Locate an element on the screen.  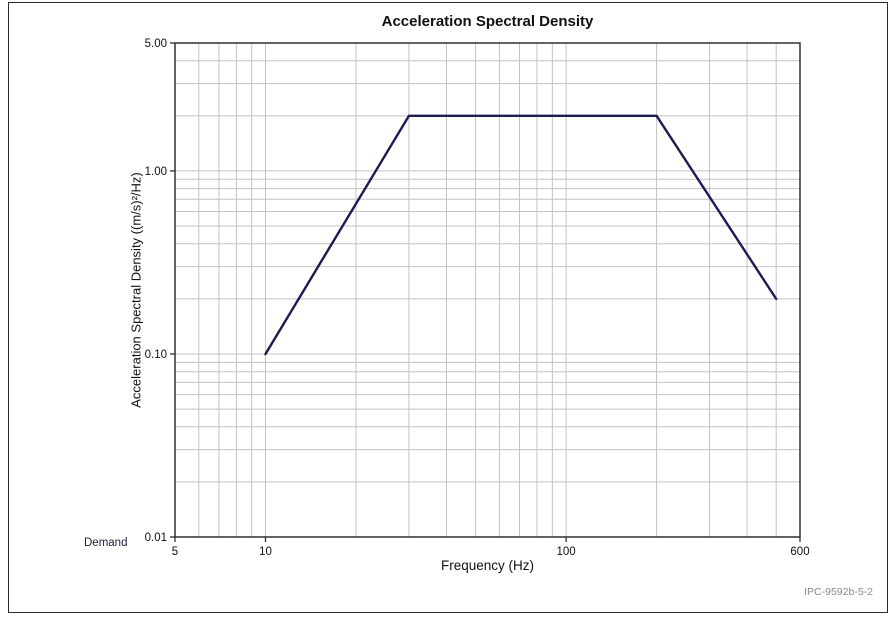
x-tick-label: 100 is located at coordinates (565, 552).